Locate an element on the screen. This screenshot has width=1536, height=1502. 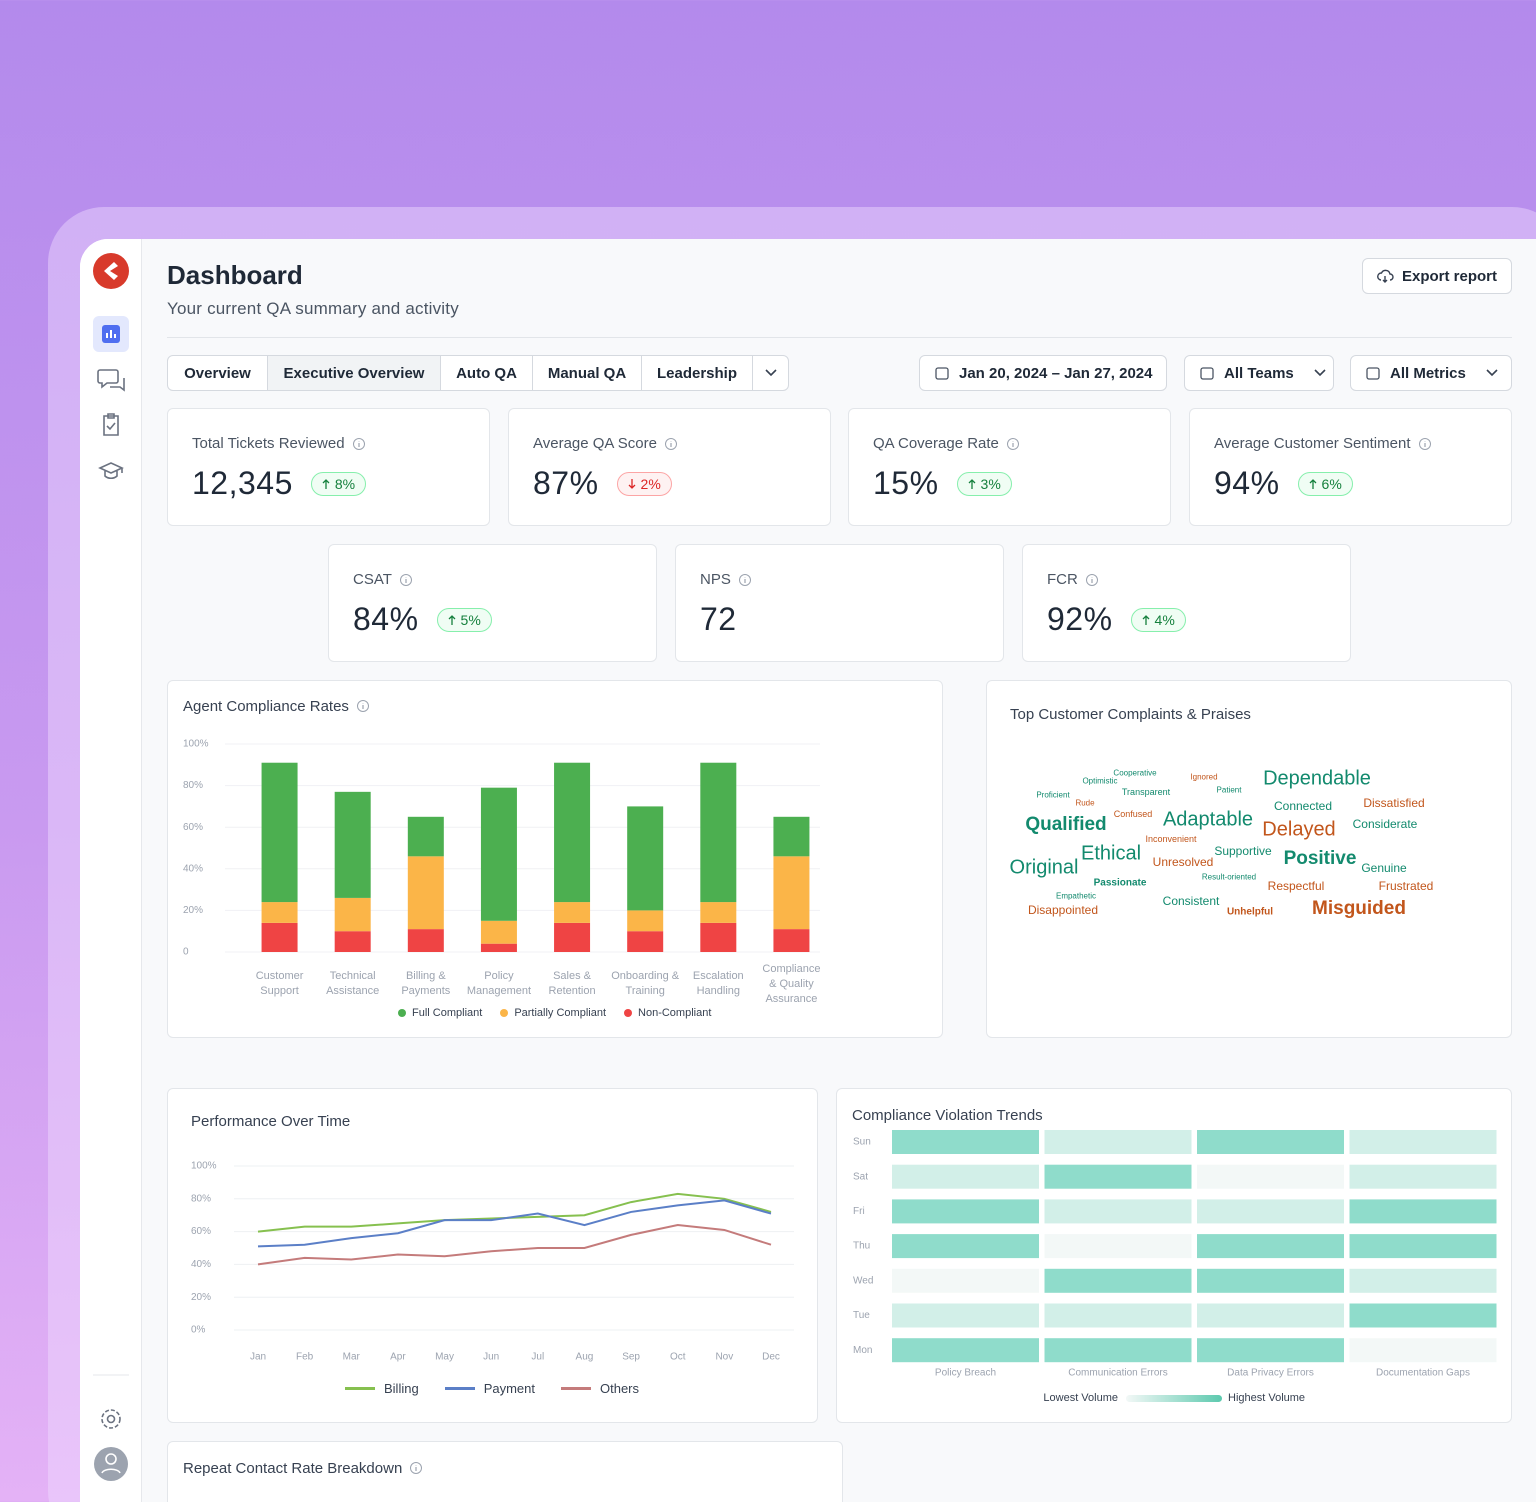
legend-item: Payment is located at coordinates (489, 1388).